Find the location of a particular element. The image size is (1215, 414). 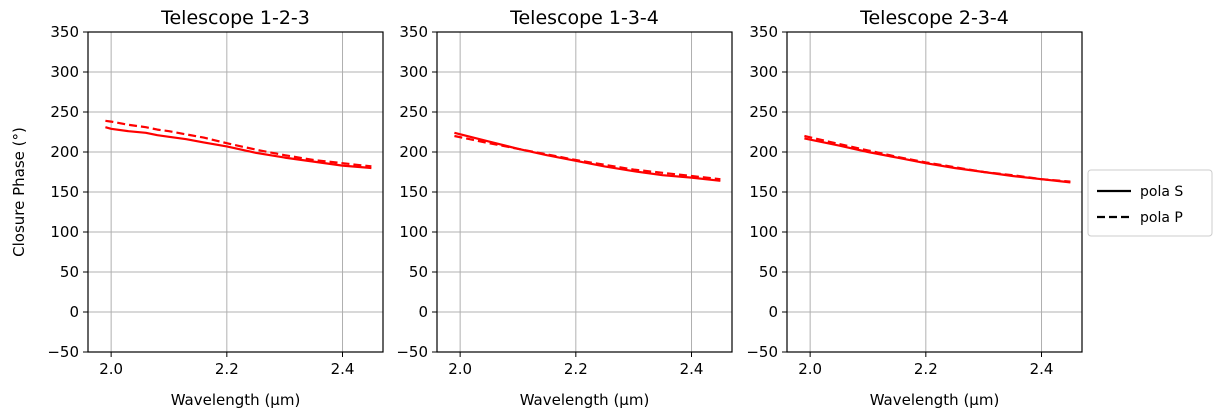

legend-label: pola P is located at coordinates (1161, 218).